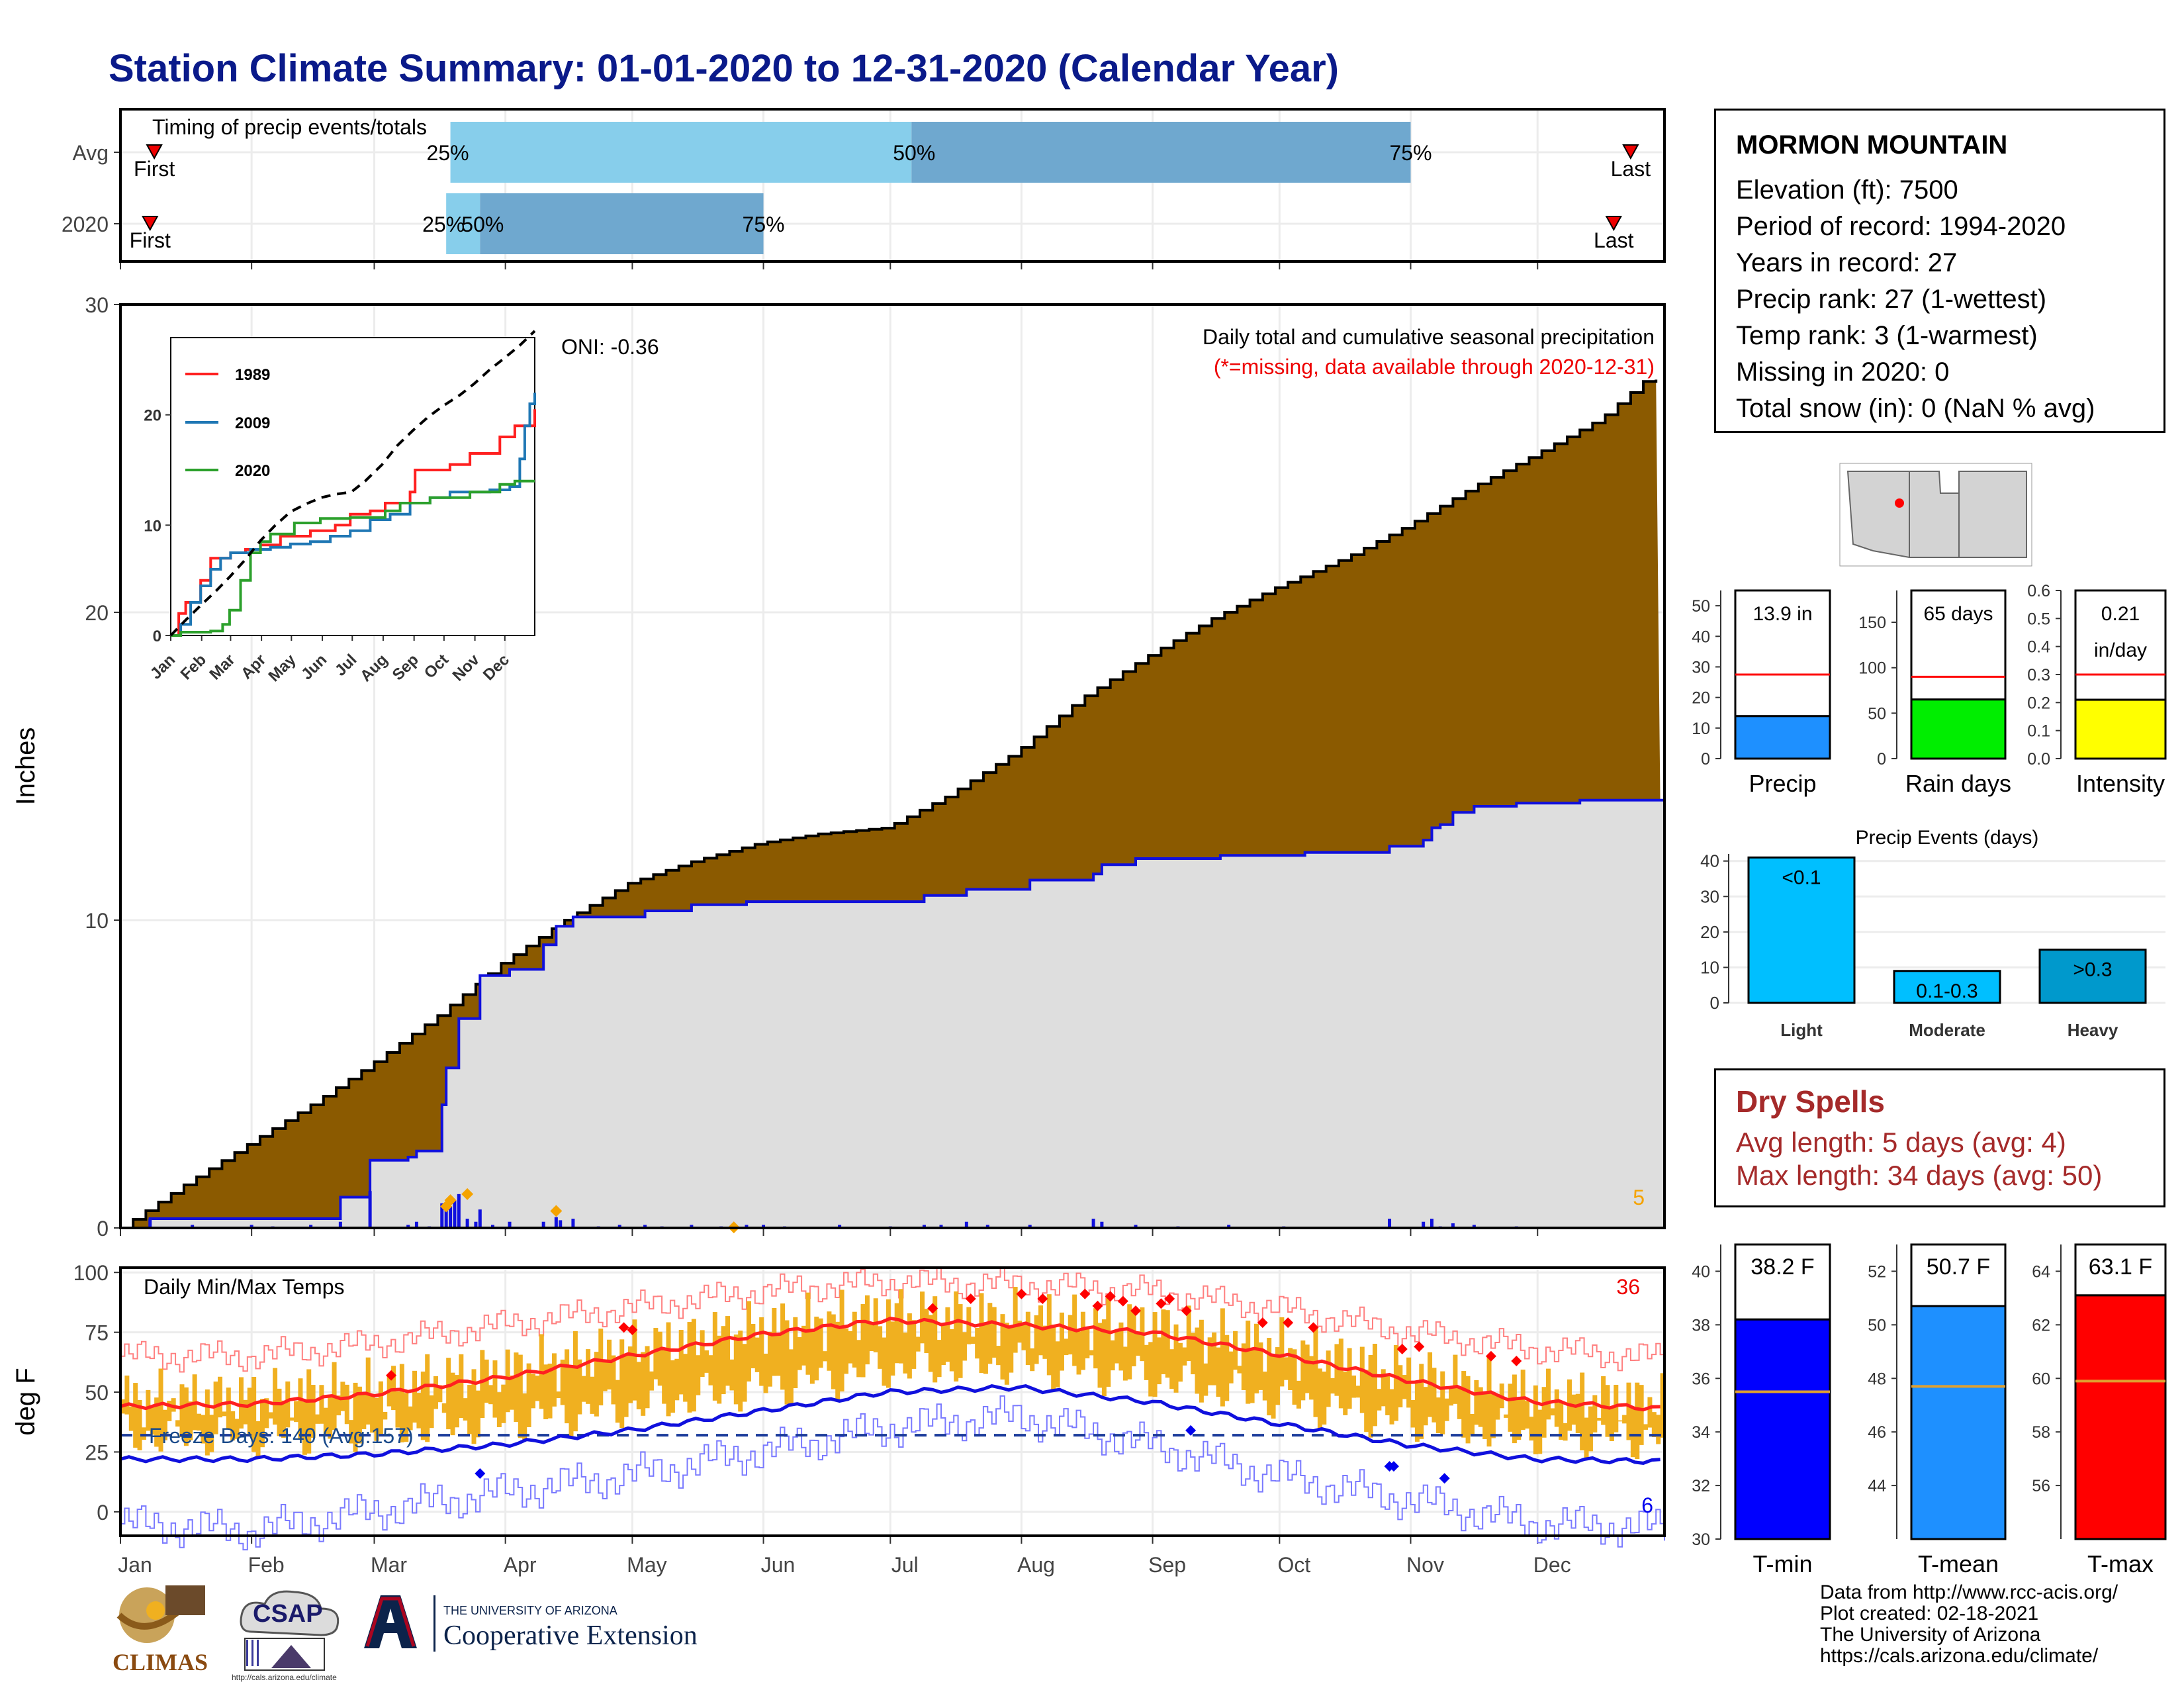 The height and width of the screenshot is (1688, 2184). I want to click on summary-title: Precip, so click(1783, 783).